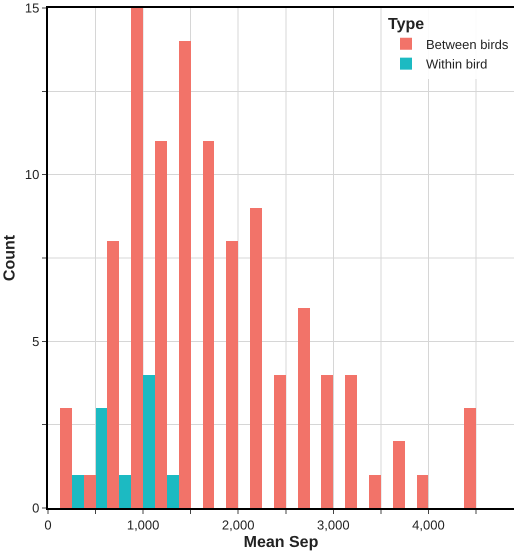 This screenshot has height=560, width=516. What do you see at coordinates (32, 174) in the screenshot?
I see `y-tick-label: 10` at bounding box center [32, 174].